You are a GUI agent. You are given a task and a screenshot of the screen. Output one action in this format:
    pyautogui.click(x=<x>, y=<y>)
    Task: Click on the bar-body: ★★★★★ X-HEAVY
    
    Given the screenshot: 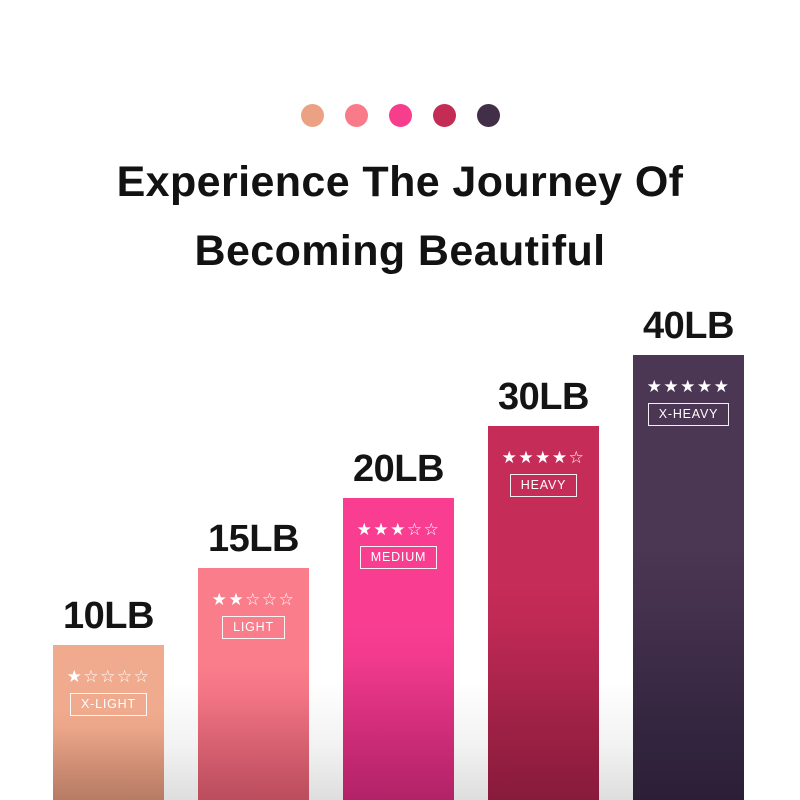 What is the action you would take?
    pyautogui.click(x=688, y=577)
    